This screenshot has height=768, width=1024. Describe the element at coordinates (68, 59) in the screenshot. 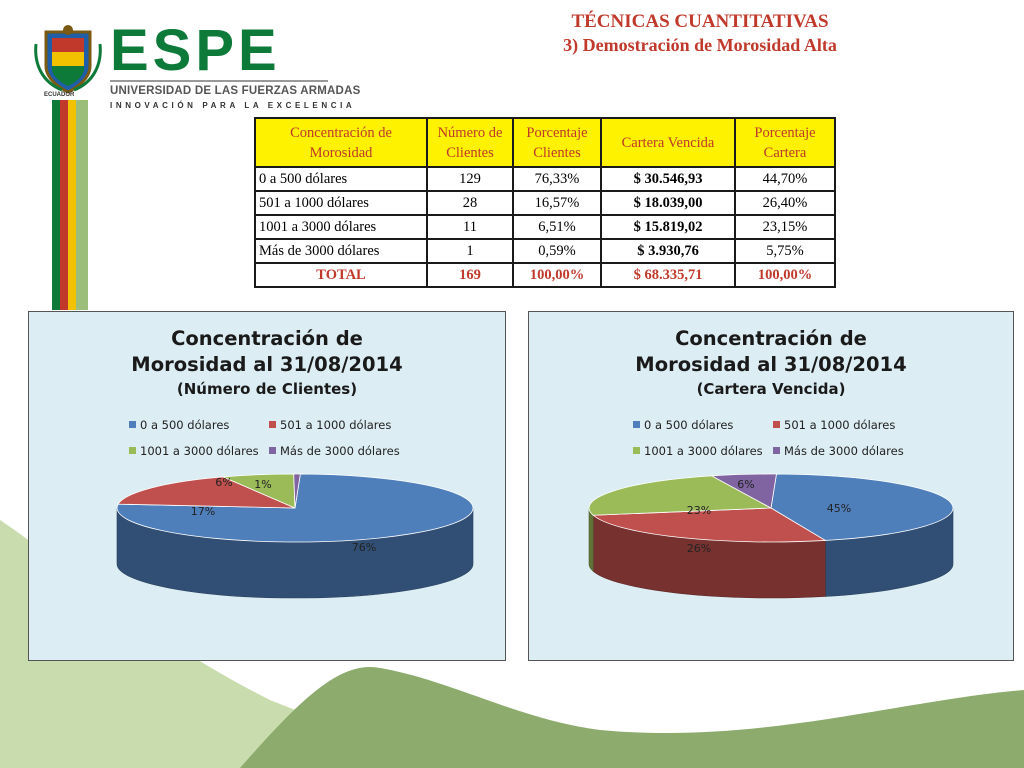

I see `espe-shield-logo` at that location.